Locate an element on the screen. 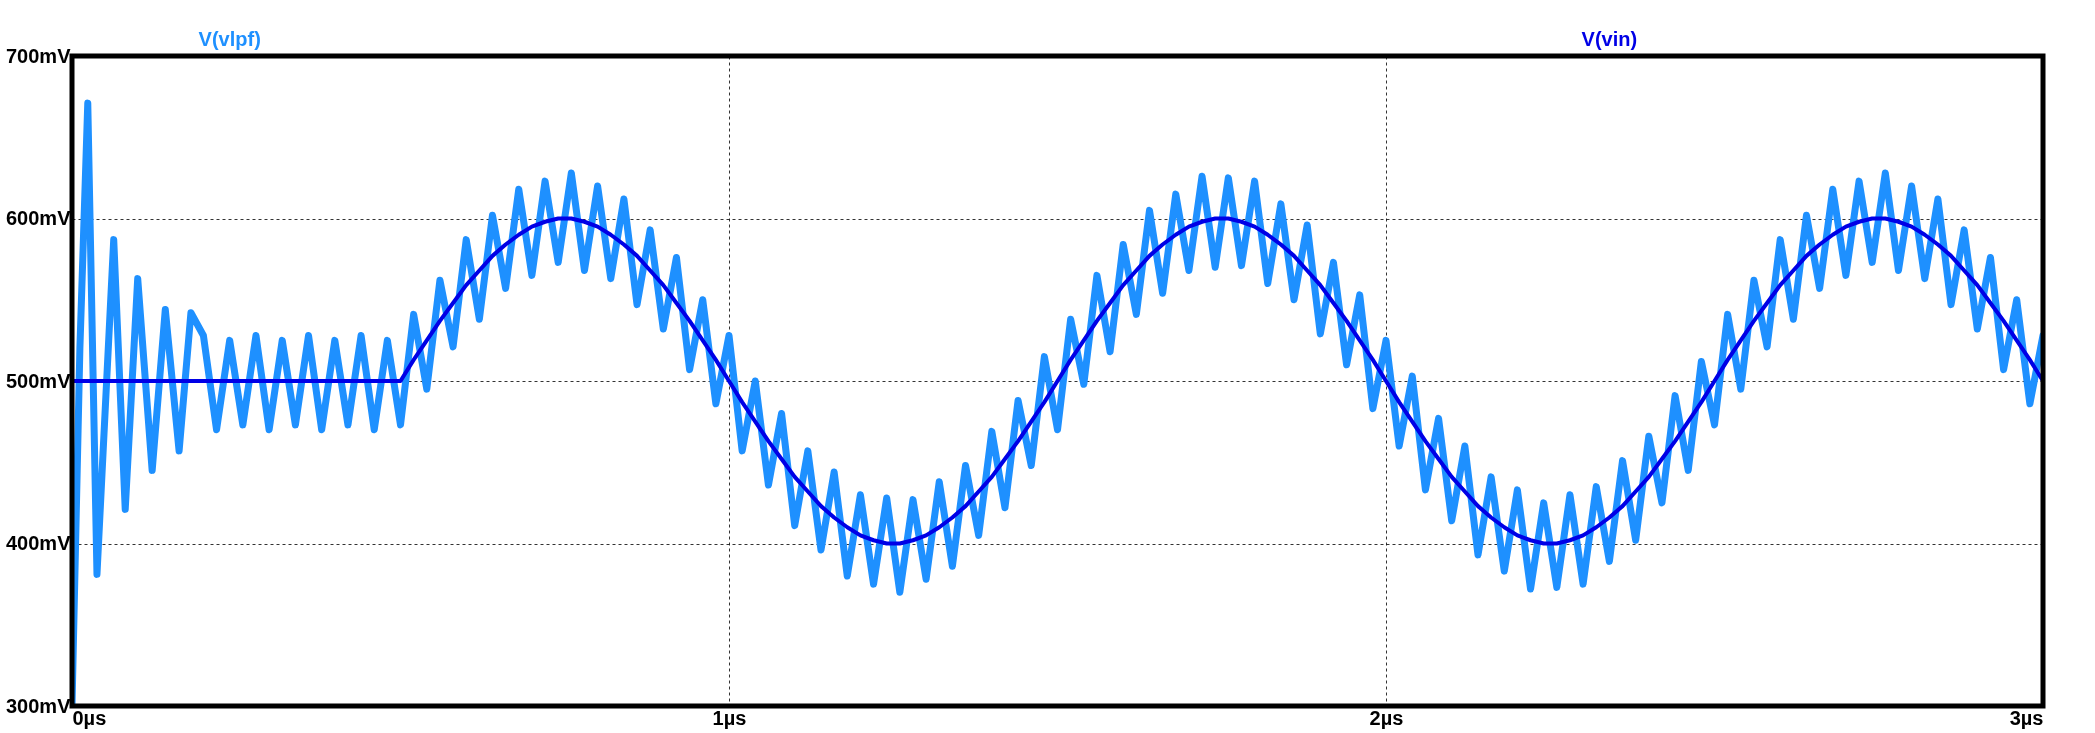 The image size is (2095, 733). x-tick-label: 2µs is located at coordinates (1386, 717).